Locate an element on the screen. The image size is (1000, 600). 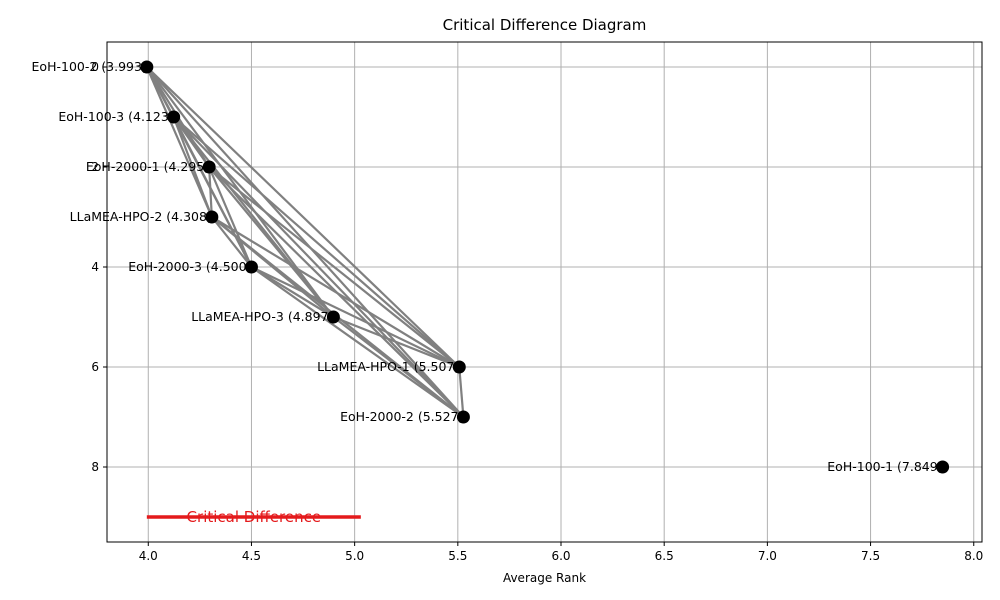
y-tick-label: 2 is located at coordinates (95, 167).